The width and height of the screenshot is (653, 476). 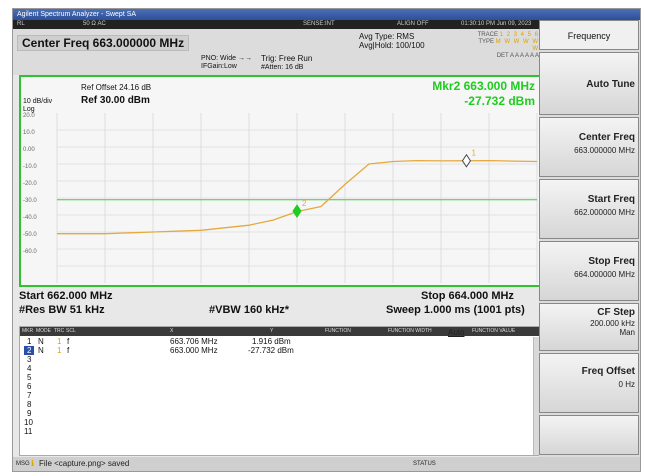 What do you see at coordinates (589, 383) in the screenshot?
I see `freq-offset-button: Freq Offset 0 Hz` at bounding box center [589, 383].